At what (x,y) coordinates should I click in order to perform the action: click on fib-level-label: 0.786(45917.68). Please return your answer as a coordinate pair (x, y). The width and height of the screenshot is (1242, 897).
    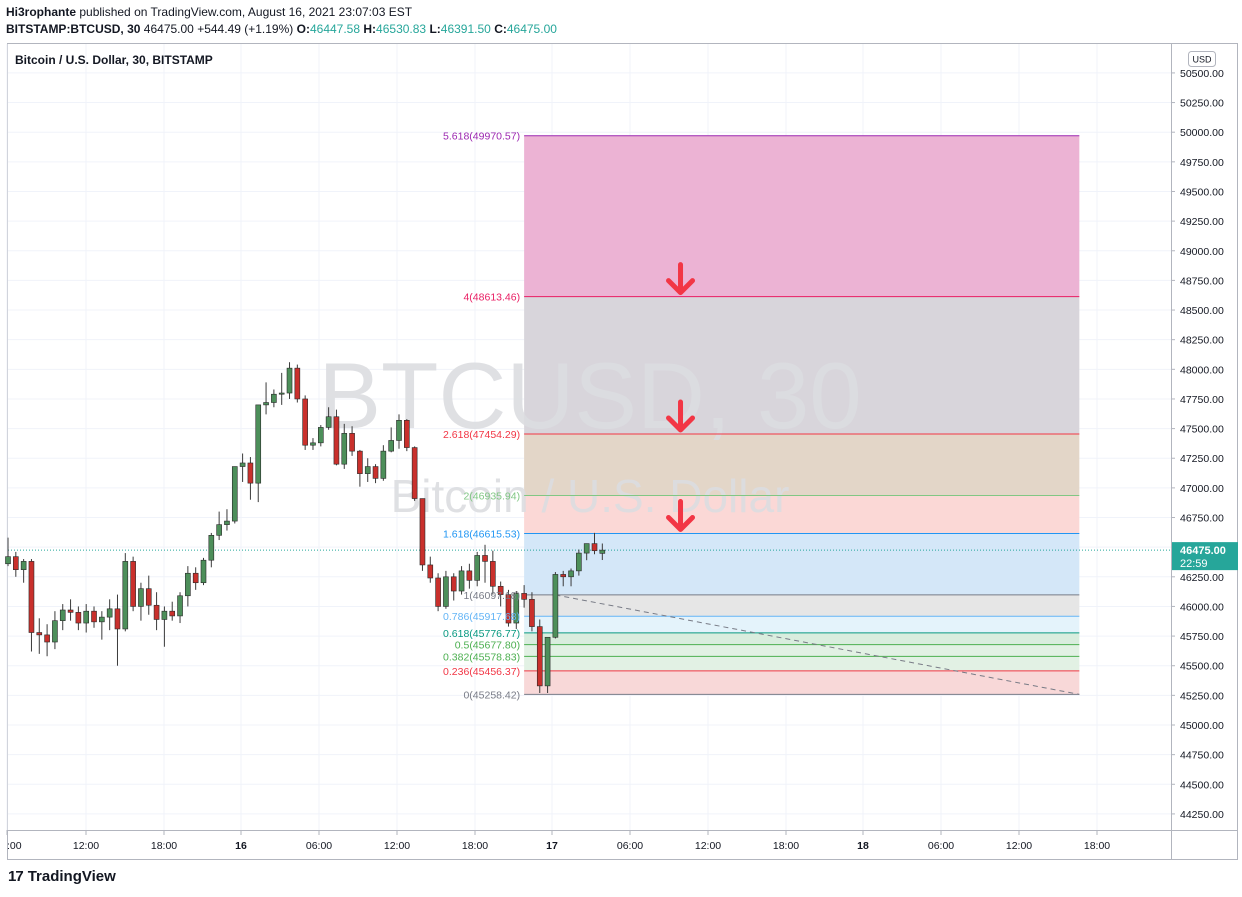
    Looking at the image, I should click on (481, 617).